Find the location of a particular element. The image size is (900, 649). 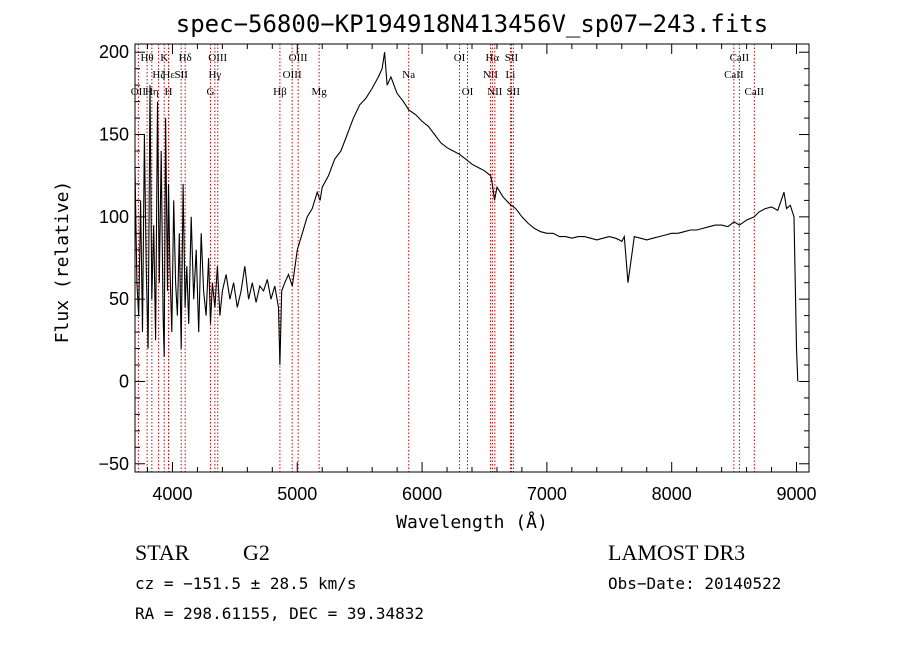

line-marker-label: Mg is located at coordinates (319, 92).